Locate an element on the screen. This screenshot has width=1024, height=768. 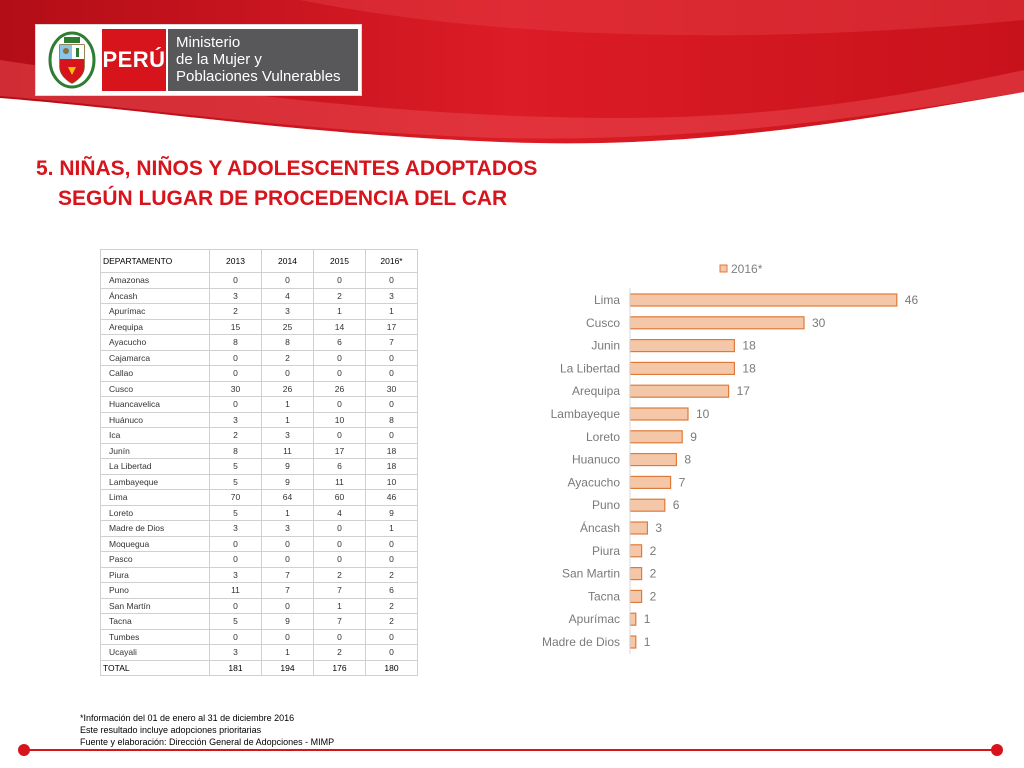
header-cell: 2013 is located at coordinates (235, 261).